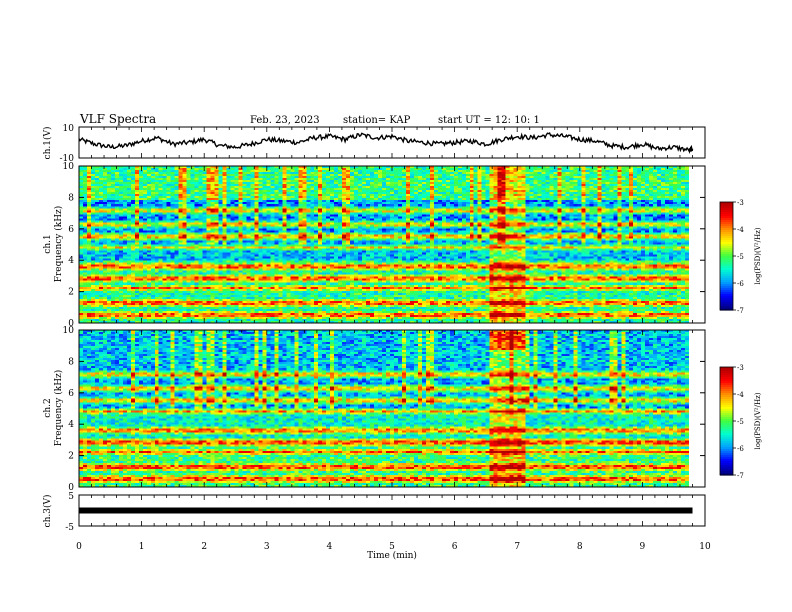 The height and width of the screenshot is (612, 792). What do you see at coordinates (517, 547) in the screenshot?
I see `xtick-label: 7` at bounding box center [517, 547].